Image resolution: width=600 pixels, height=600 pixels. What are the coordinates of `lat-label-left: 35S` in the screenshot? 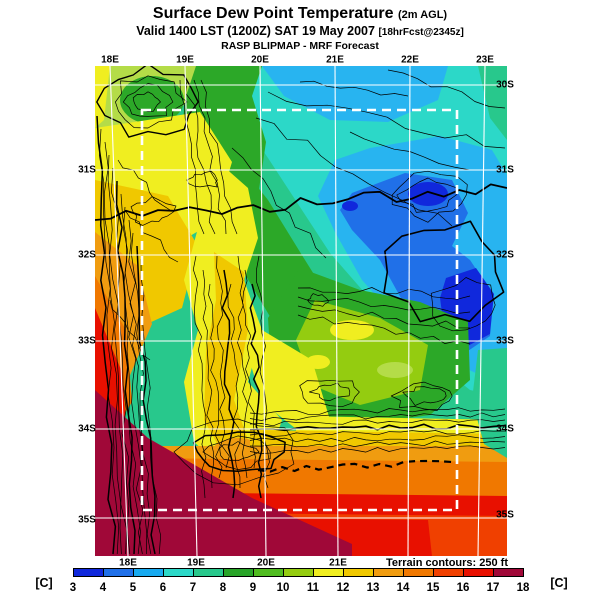 It's located at (87, 520).